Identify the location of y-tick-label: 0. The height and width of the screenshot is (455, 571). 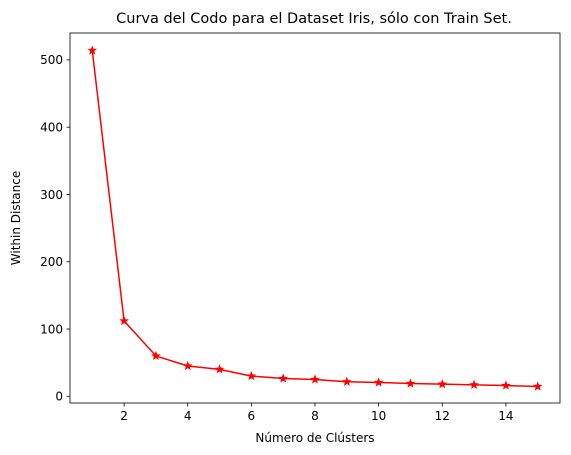
(59, 397).